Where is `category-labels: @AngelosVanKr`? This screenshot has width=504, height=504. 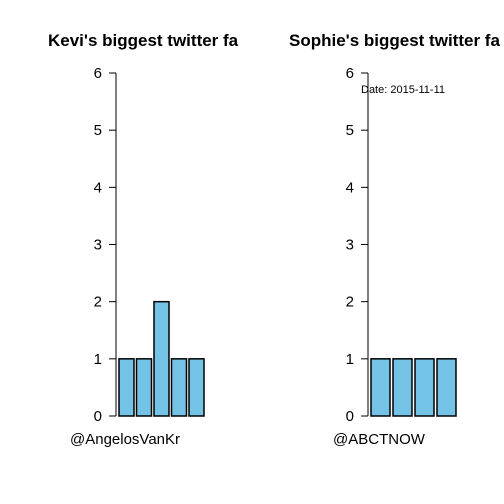
category-labels: @AngelosVanKr is located at coordinates (125, 439).